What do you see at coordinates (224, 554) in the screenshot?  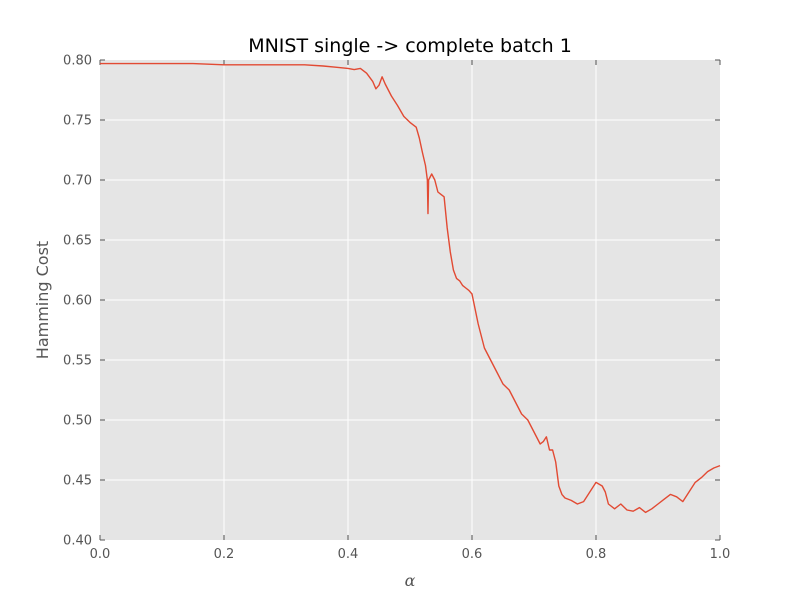 I see `x-tick-label: 0.2` at bounding box center [224, 554].